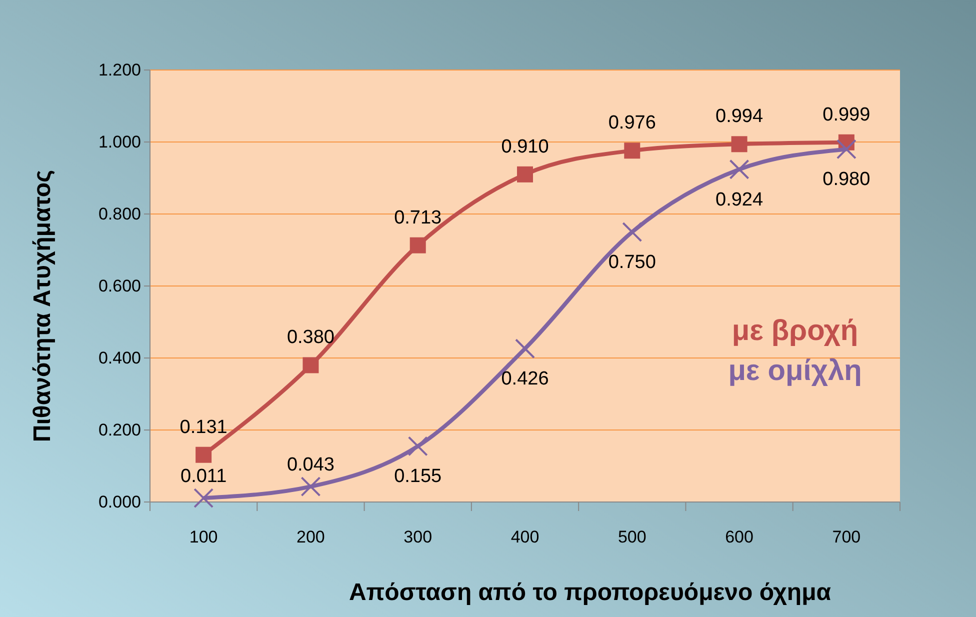  I want to click on y-tick-label: 0.200, so click(119, 430).